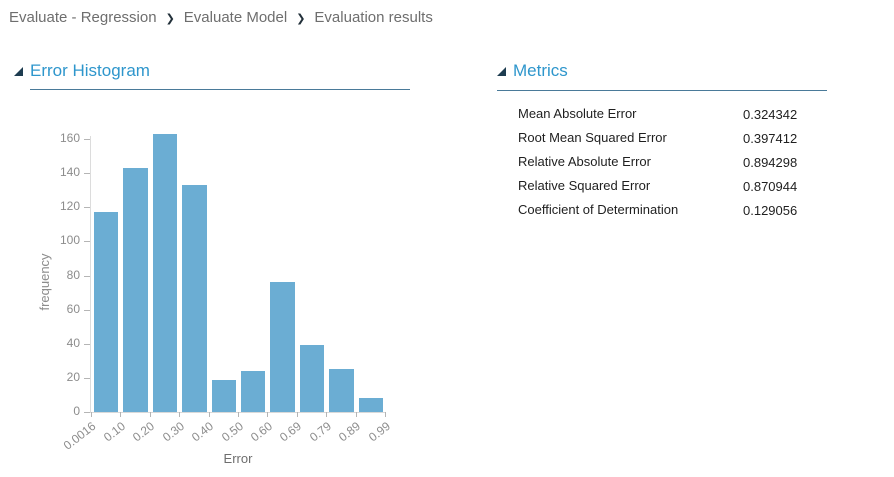  What do you see at coordinates (114, 432) in the screenshot?
I see `x-axis-tick-label: 0.10` at bounding box center [114, 432].